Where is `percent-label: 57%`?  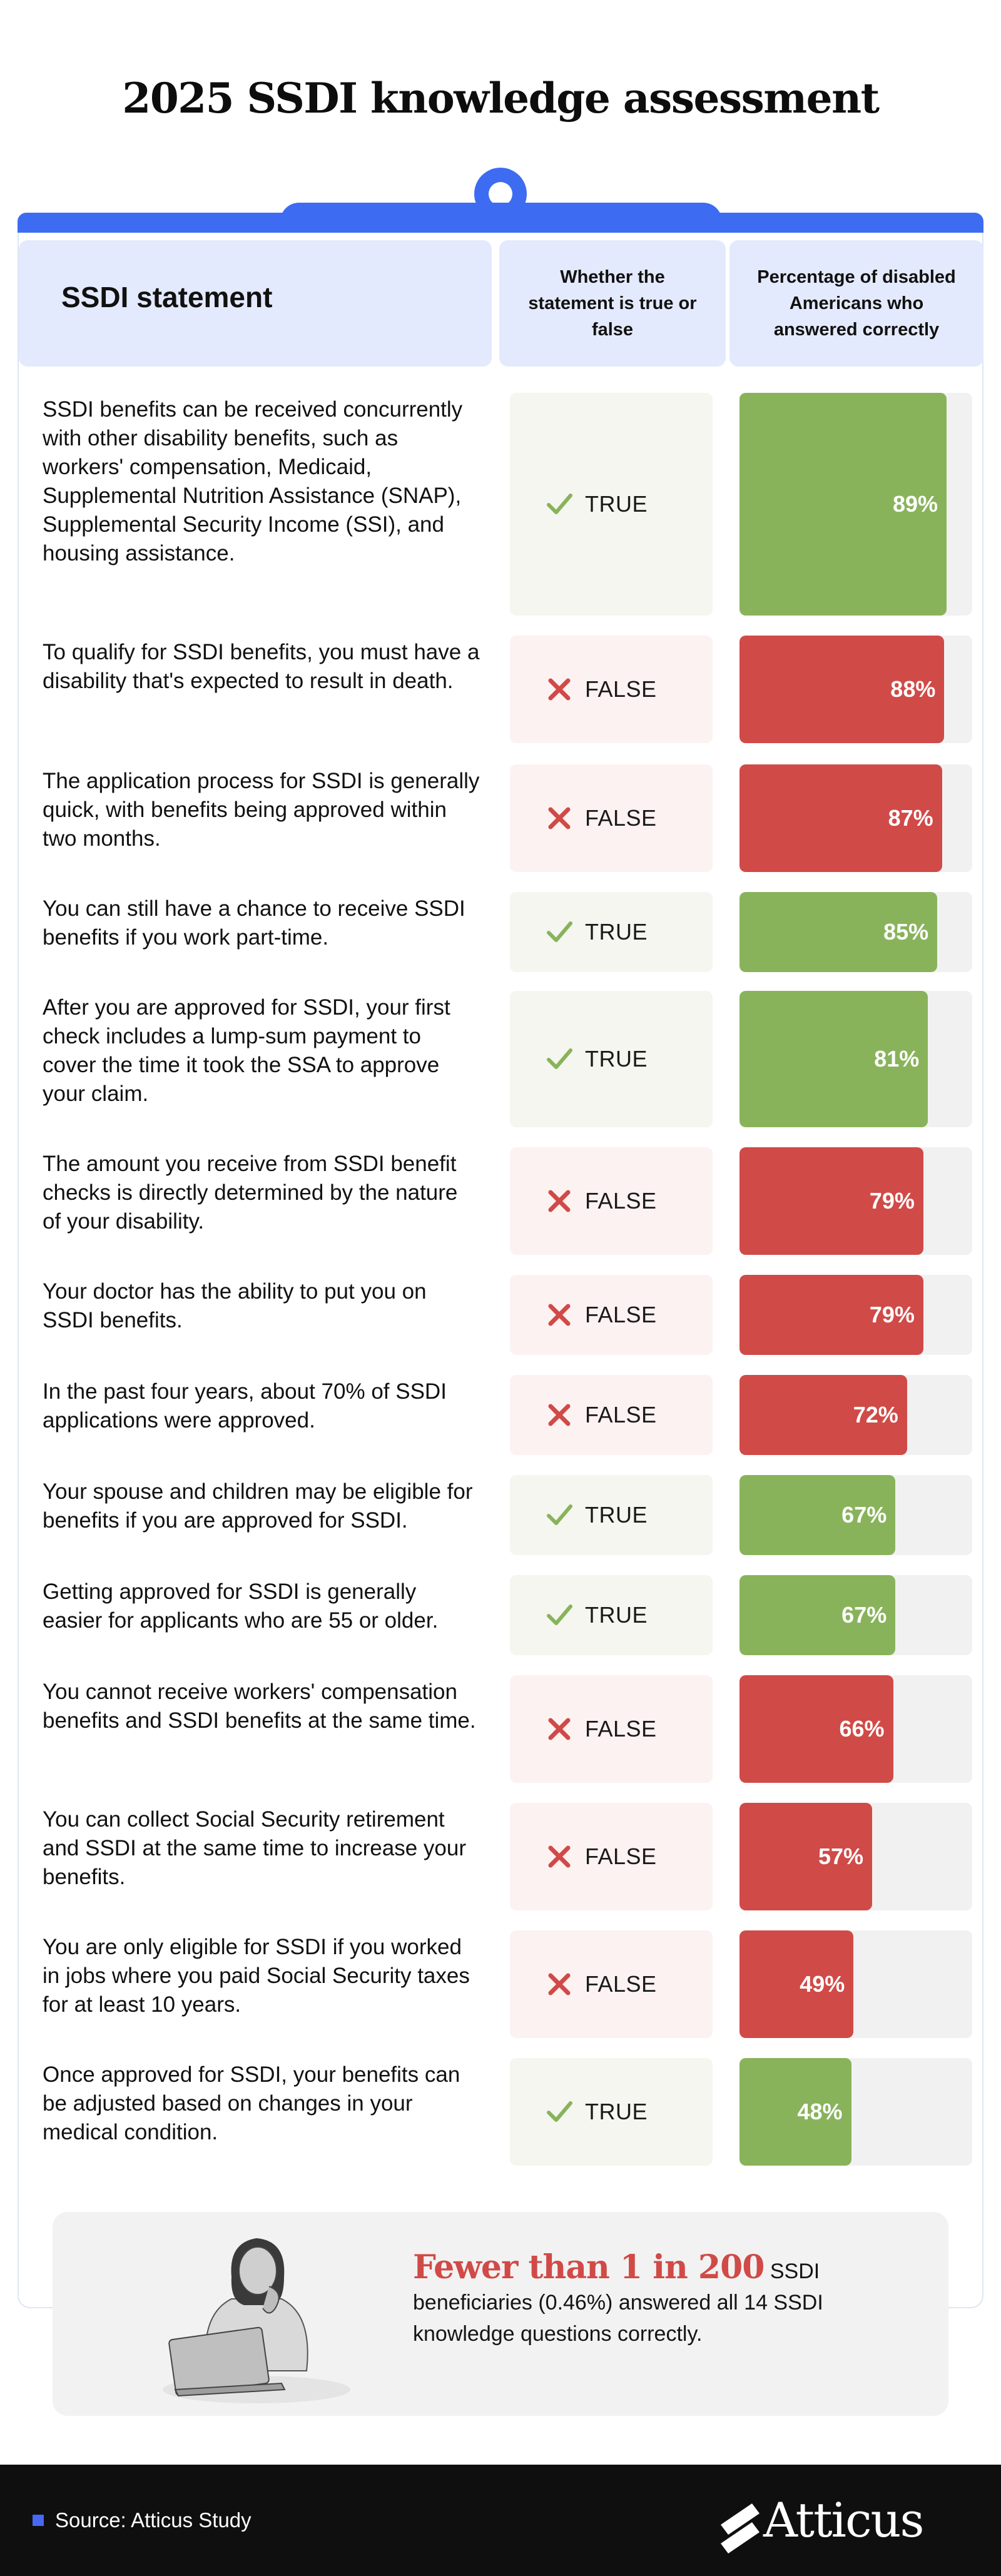
percent-label: 57% is located at coordinates (841, 1856).